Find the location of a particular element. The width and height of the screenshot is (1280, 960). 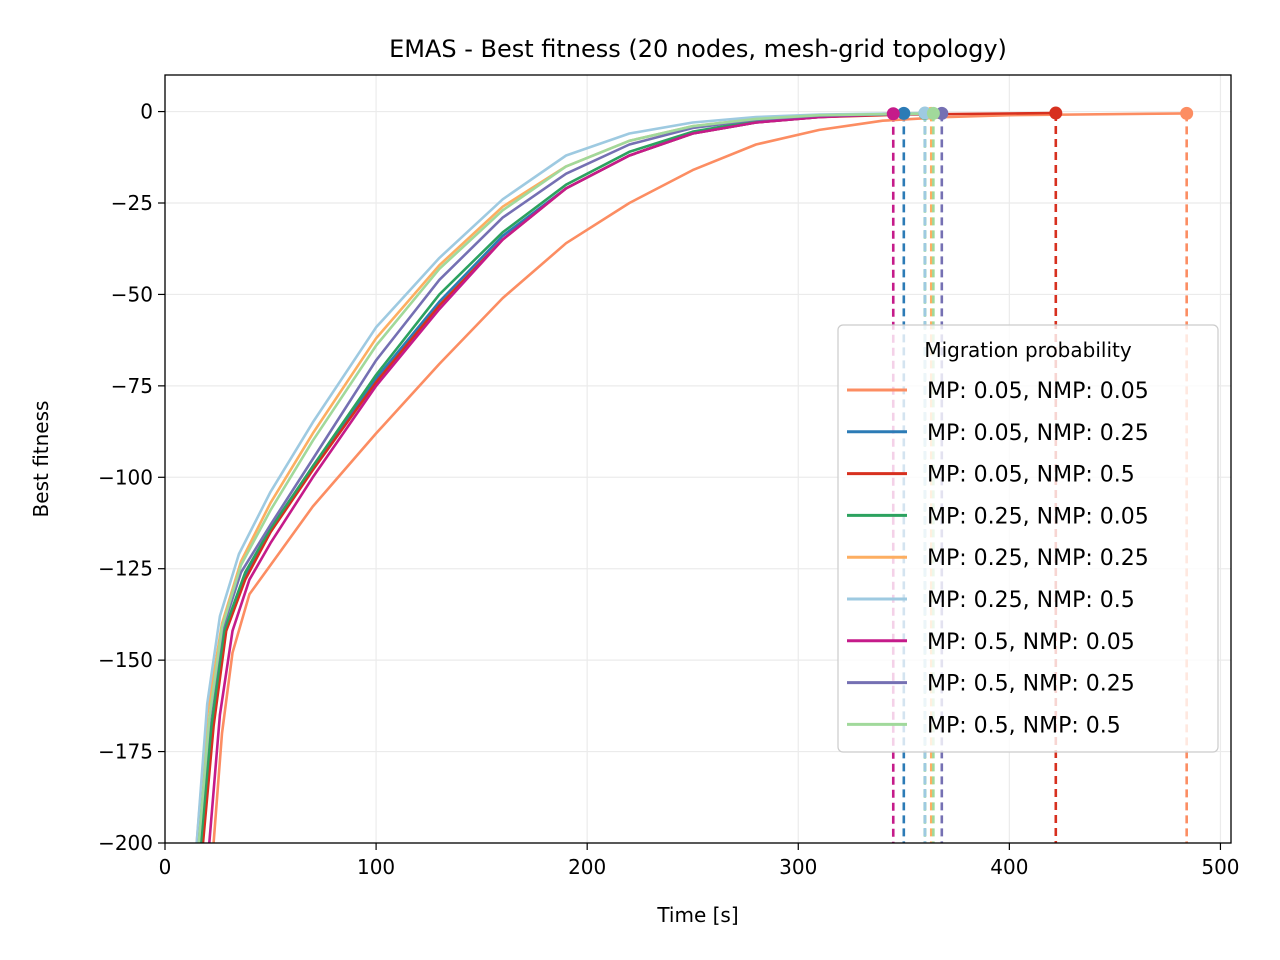

y-tick-label: −50 is located at coordinates (132, 294).